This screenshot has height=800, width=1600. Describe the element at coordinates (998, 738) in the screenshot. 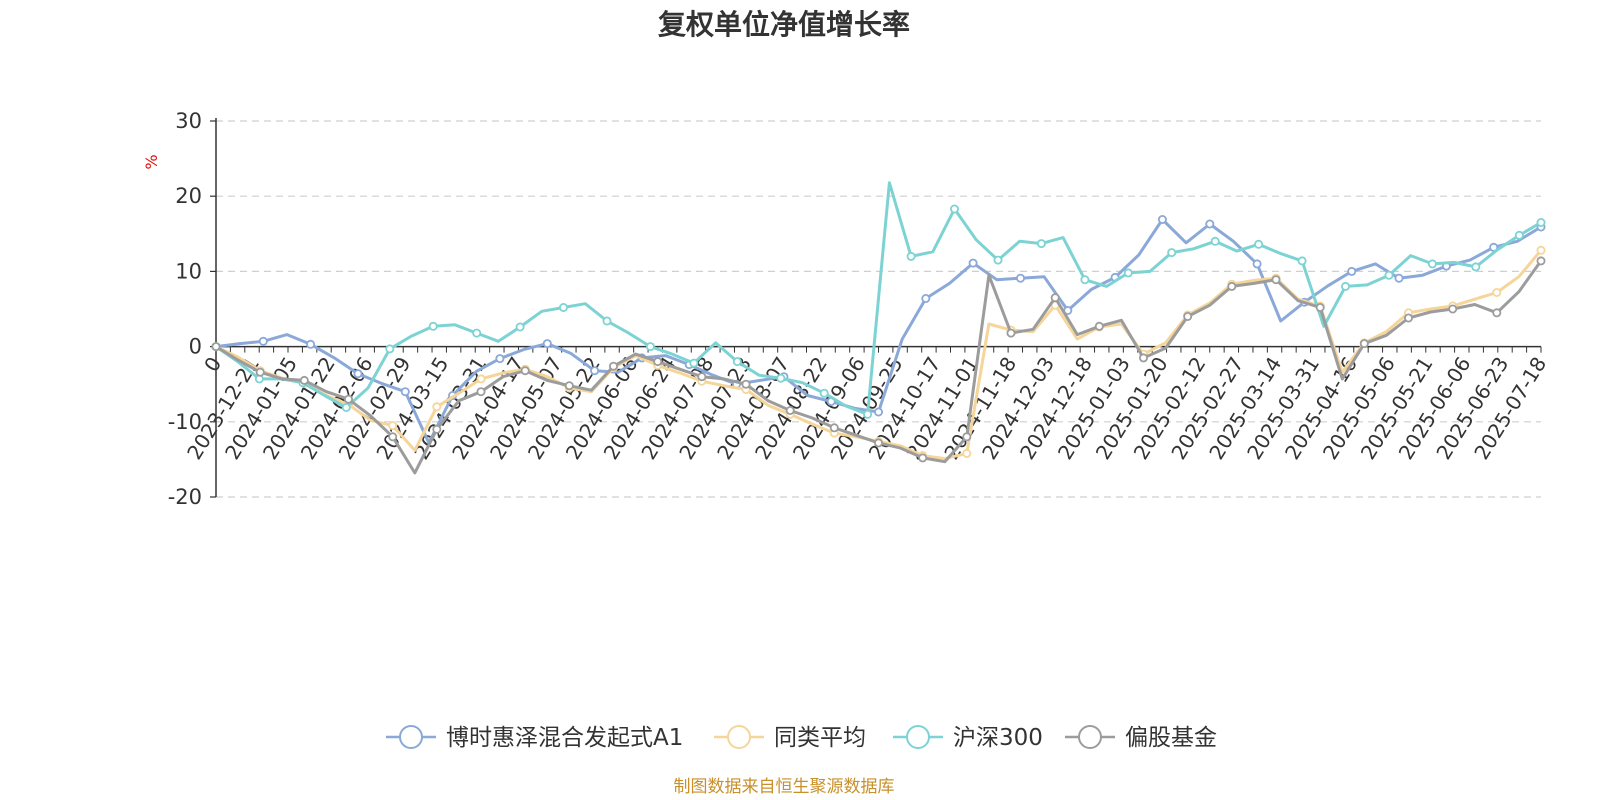

I see `legend-label: 沪深300` at that location.